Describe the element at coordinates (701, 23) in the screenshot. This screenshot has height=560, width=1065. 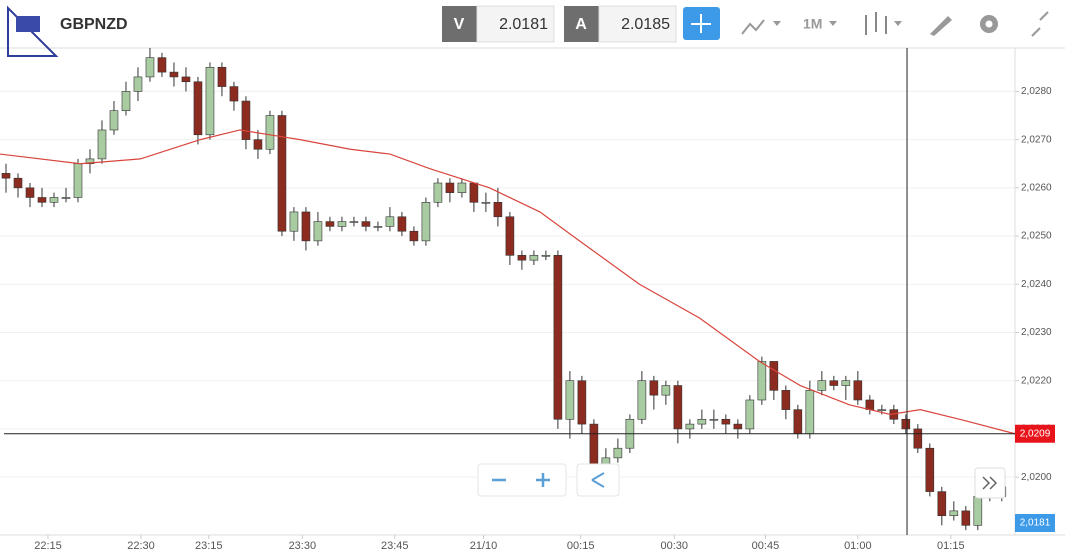
I see `crosshair-icon` at that location.